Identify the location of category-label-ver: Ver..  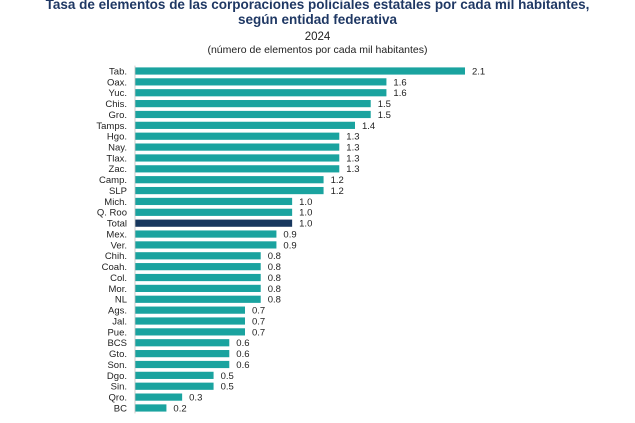
(119, 245).